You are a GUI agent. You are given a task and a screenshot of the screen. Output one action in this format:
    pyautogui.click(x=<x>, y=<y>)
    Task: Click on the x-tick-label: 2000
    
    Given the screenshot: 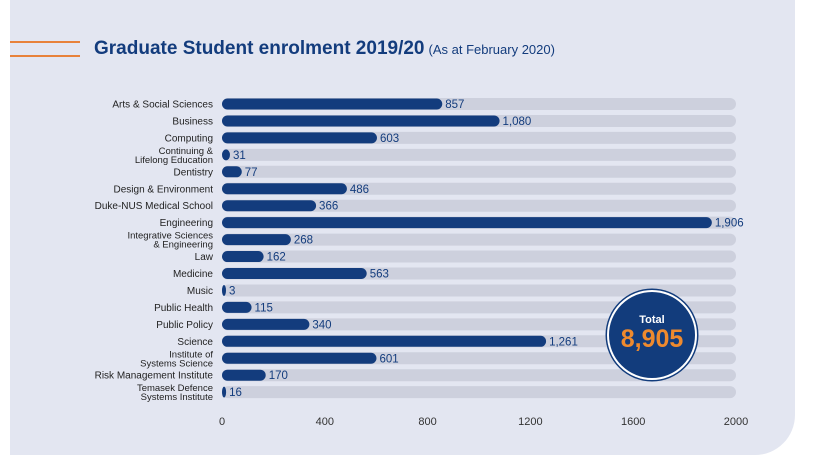 What is the action you would take?
    pyautogui.click(x=736, y=422)
    